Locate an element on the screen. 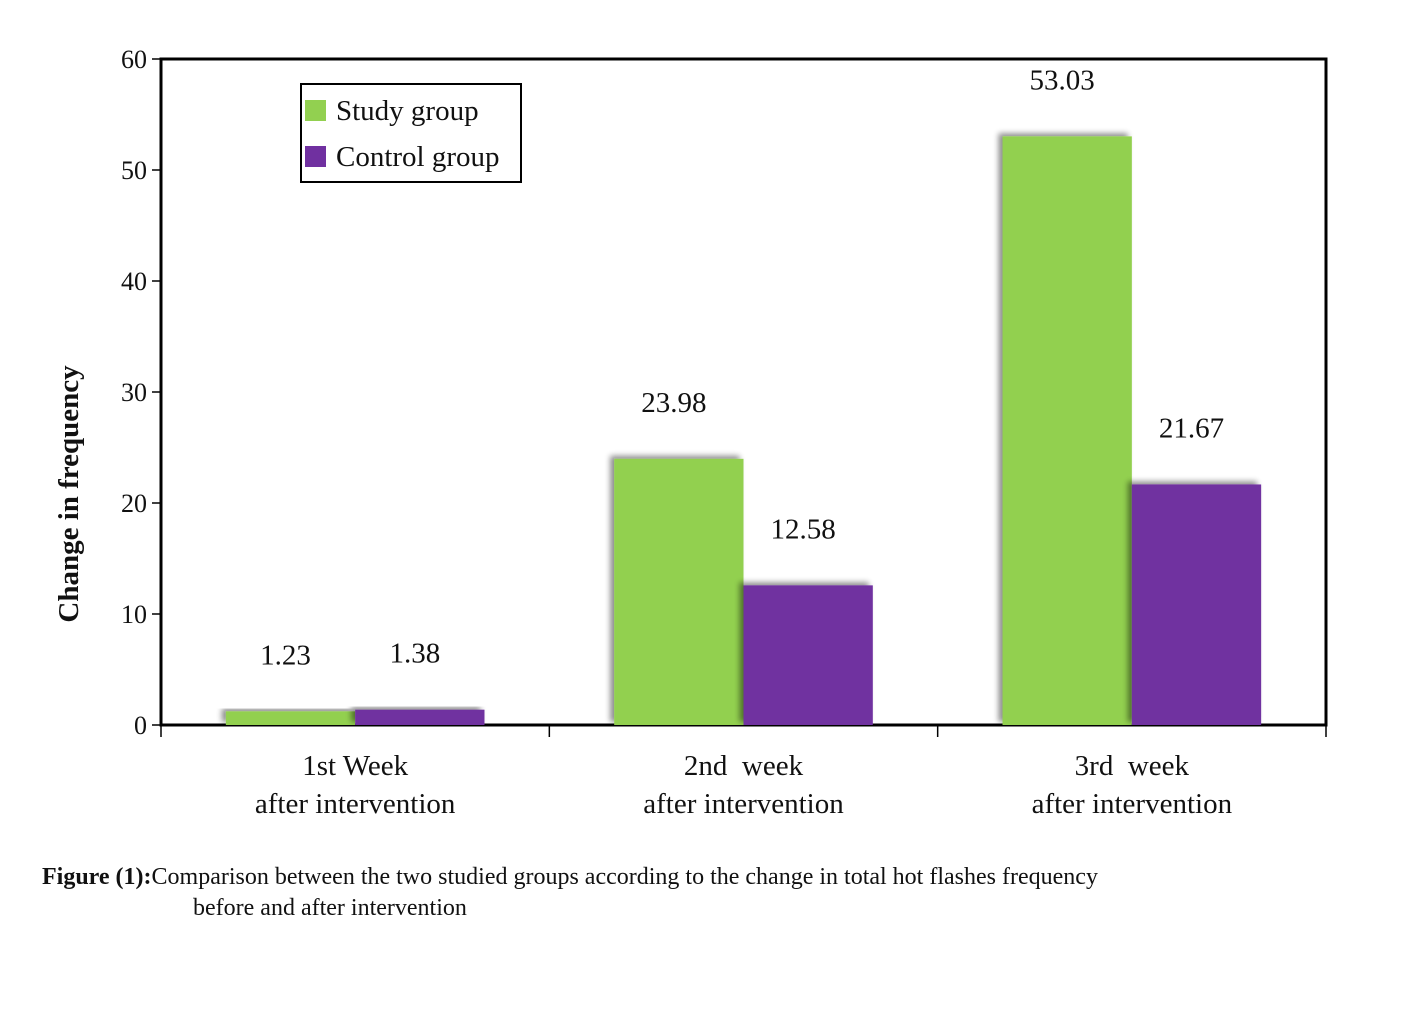 The image size is (1416, 1026). caption-label: Figure (1): is located at coordinates (97, 877).